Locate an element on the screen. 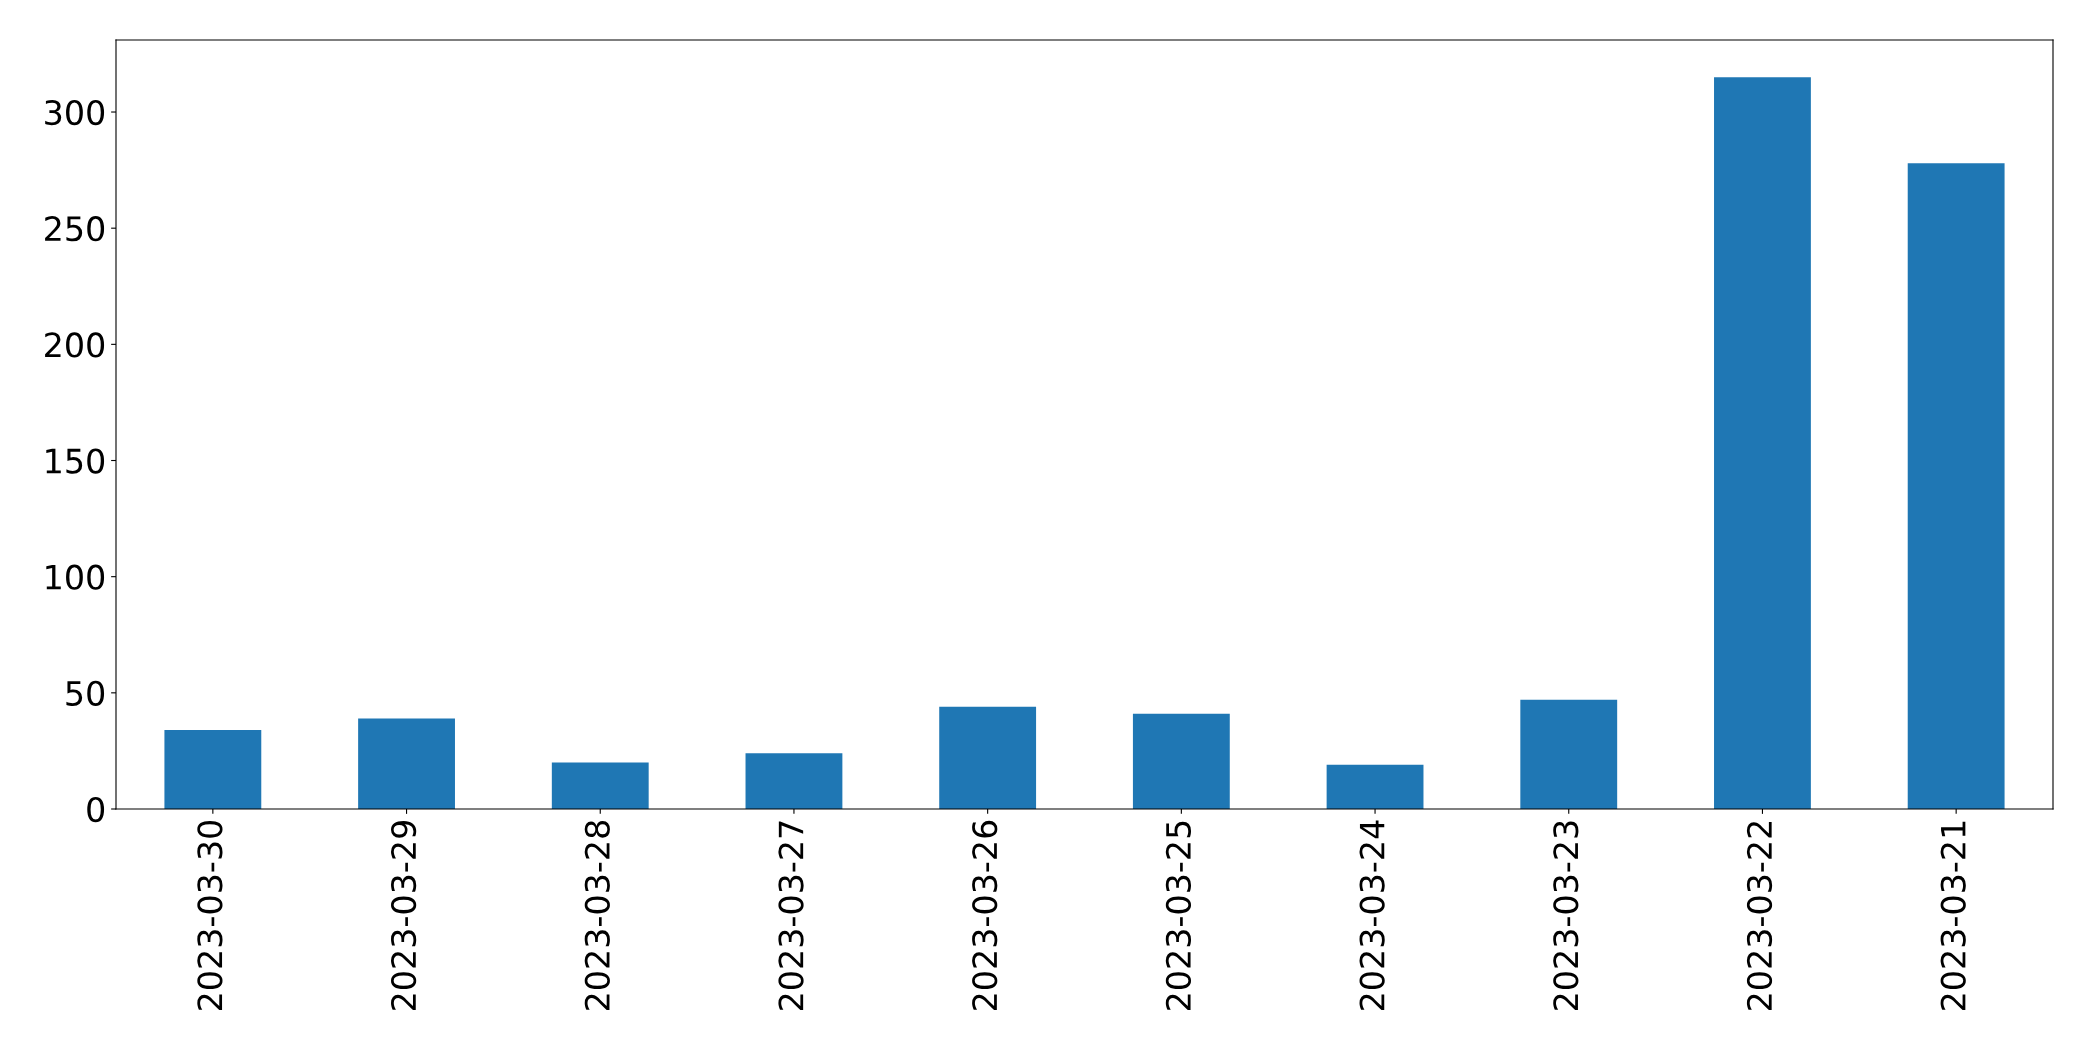 The width and height of the screenshot is (2093, 1061). x-tick-label: 2023-03-21 is located at coordinates (1953, 915).